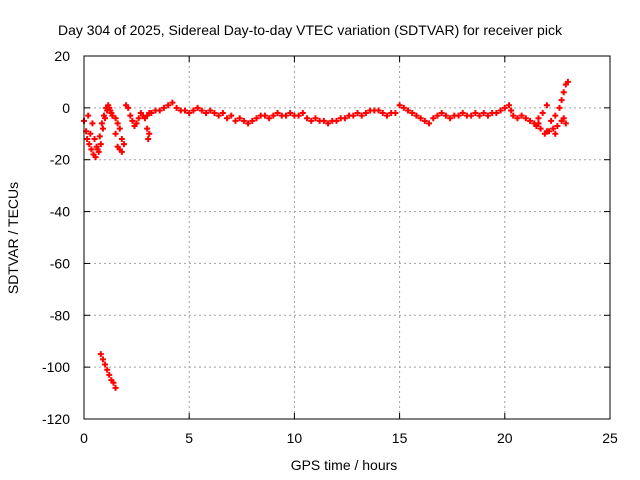 The height and width of the screenshot is (480, 640). I want to click on y-tick-label: -40, so click(60, 212).